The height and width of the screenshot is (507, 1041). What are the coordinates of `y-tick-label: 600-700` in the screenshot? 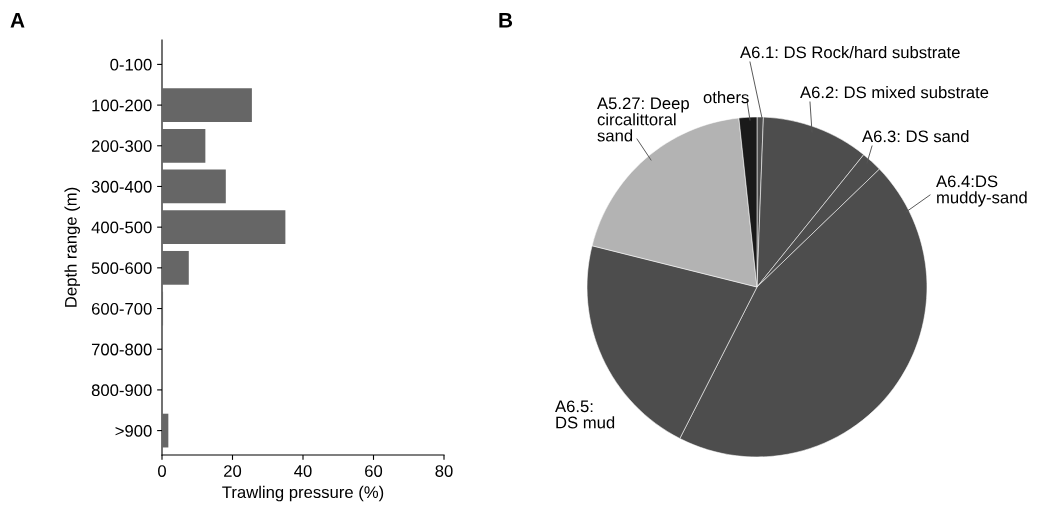 It's located at (121, 308).